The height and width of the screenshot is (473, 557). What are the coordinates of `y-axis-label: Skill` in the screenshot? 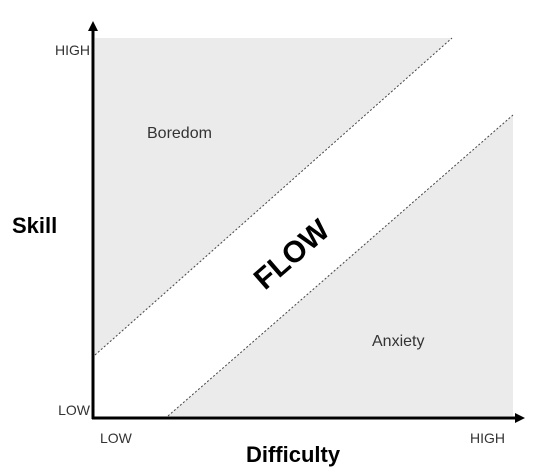 It's located at (34, 225).